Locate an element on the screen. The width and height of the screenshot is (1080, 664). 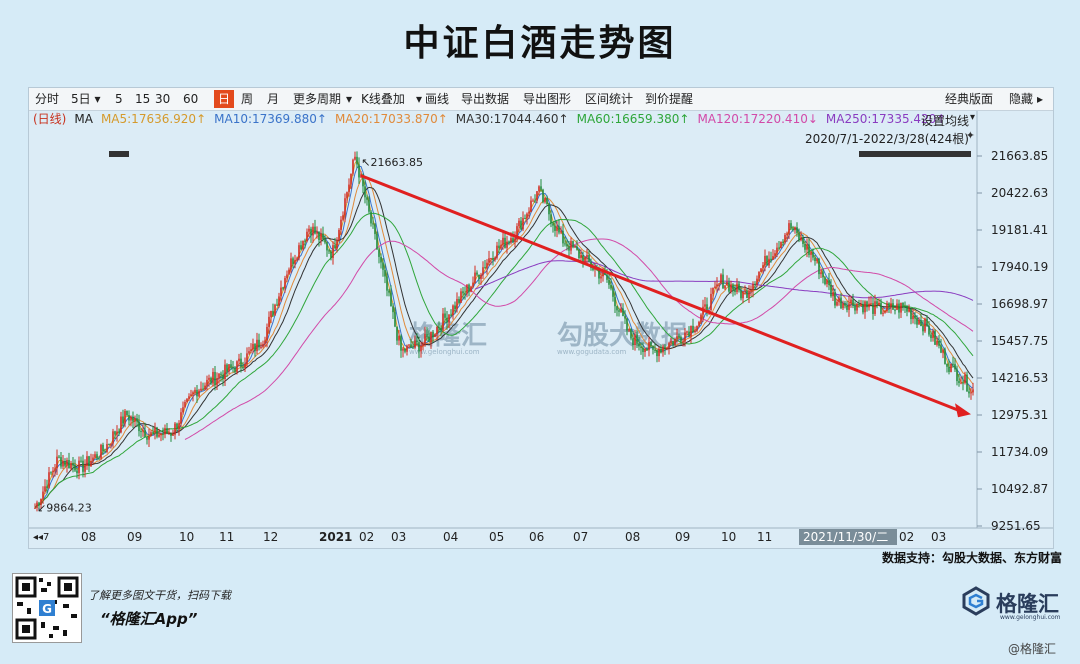
toolbar-item-5: 60 is located at coordinates (191, 99).